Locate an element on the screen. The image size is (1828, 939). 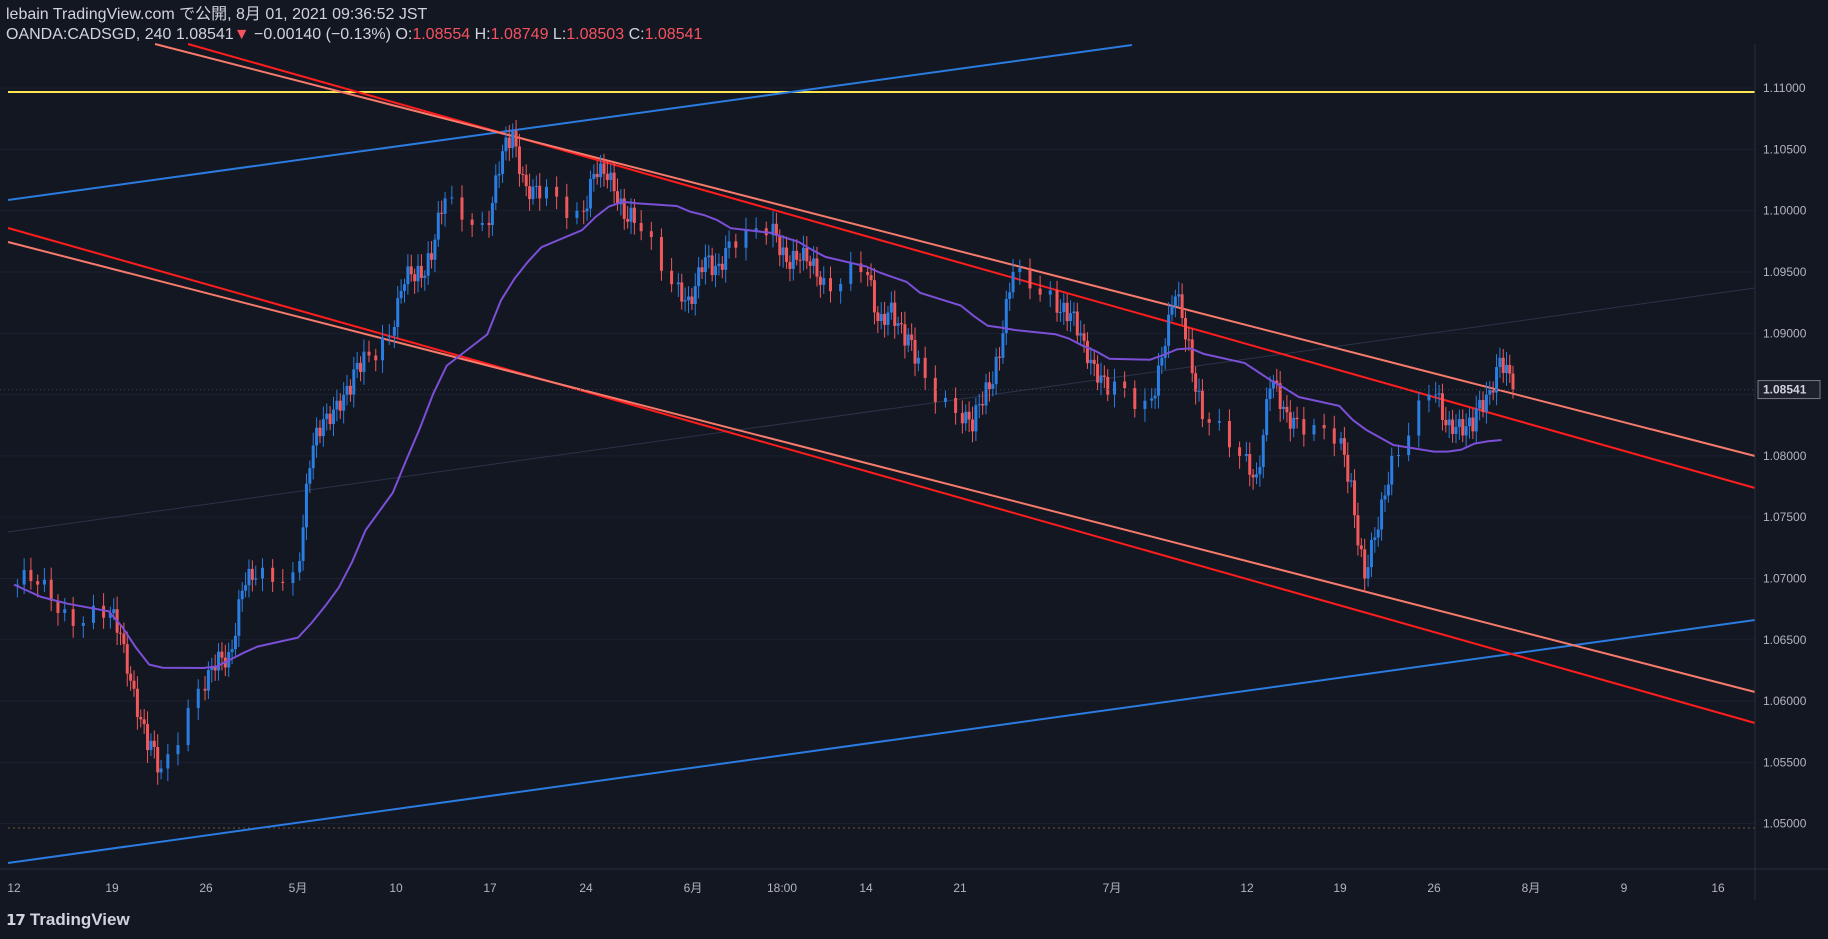
y-tick-label: 1.08000 is located at coordinates (1785, 456).